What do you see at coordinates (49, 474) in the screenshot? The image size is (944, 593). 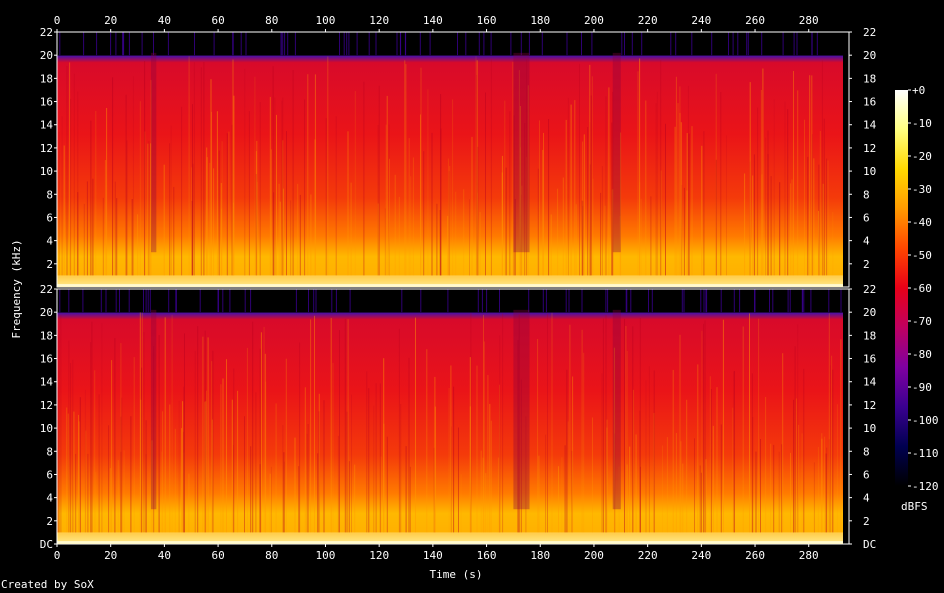 I see `y-tick-label: 6` at bounding box center [49, 474].